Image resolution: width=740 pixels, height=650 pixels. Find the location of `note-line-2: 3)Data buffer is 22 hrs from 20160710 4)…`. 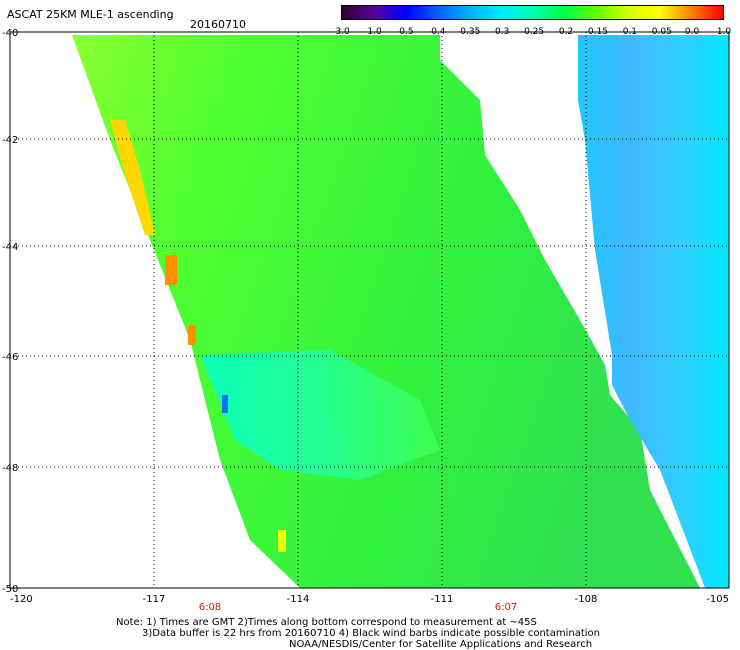

note-line-2: 3)Data buffer is 22 hrs from 20160710 4)… is located at coordinates (371, 633).